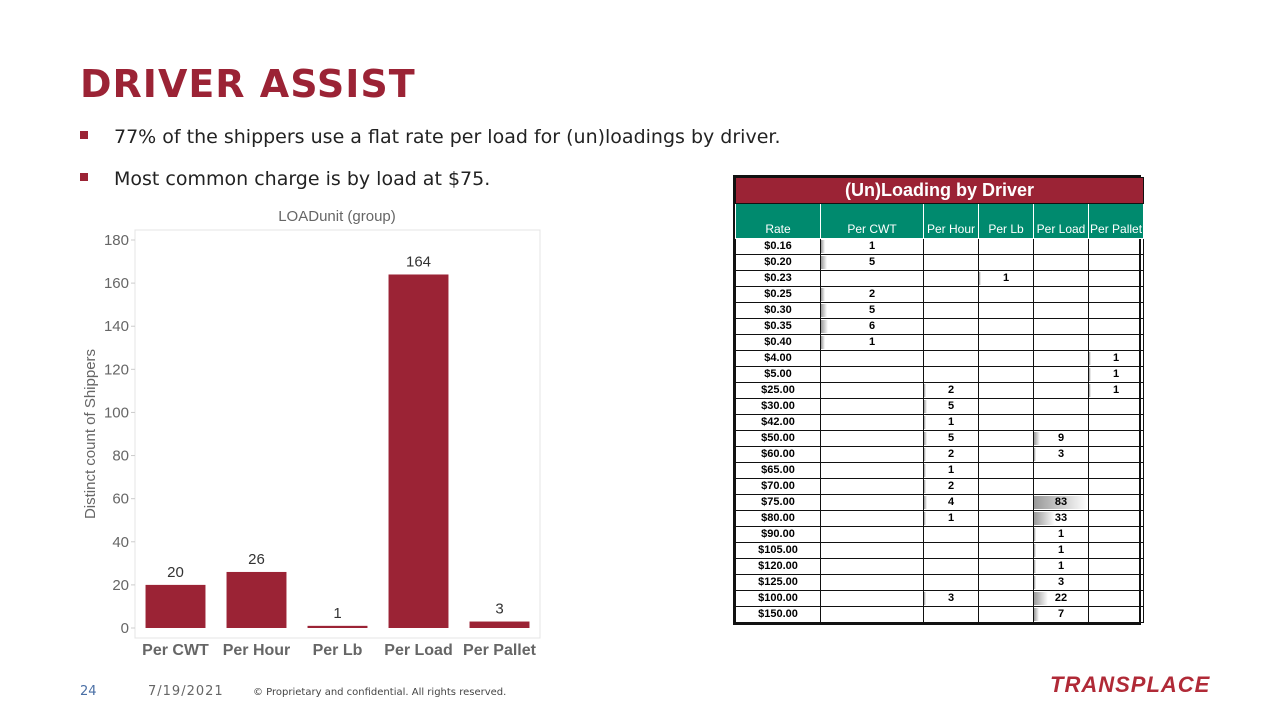 The height and width of the screenshot is (720, 1280). I want to click on table-cell: $0.35, so click(778, 326).